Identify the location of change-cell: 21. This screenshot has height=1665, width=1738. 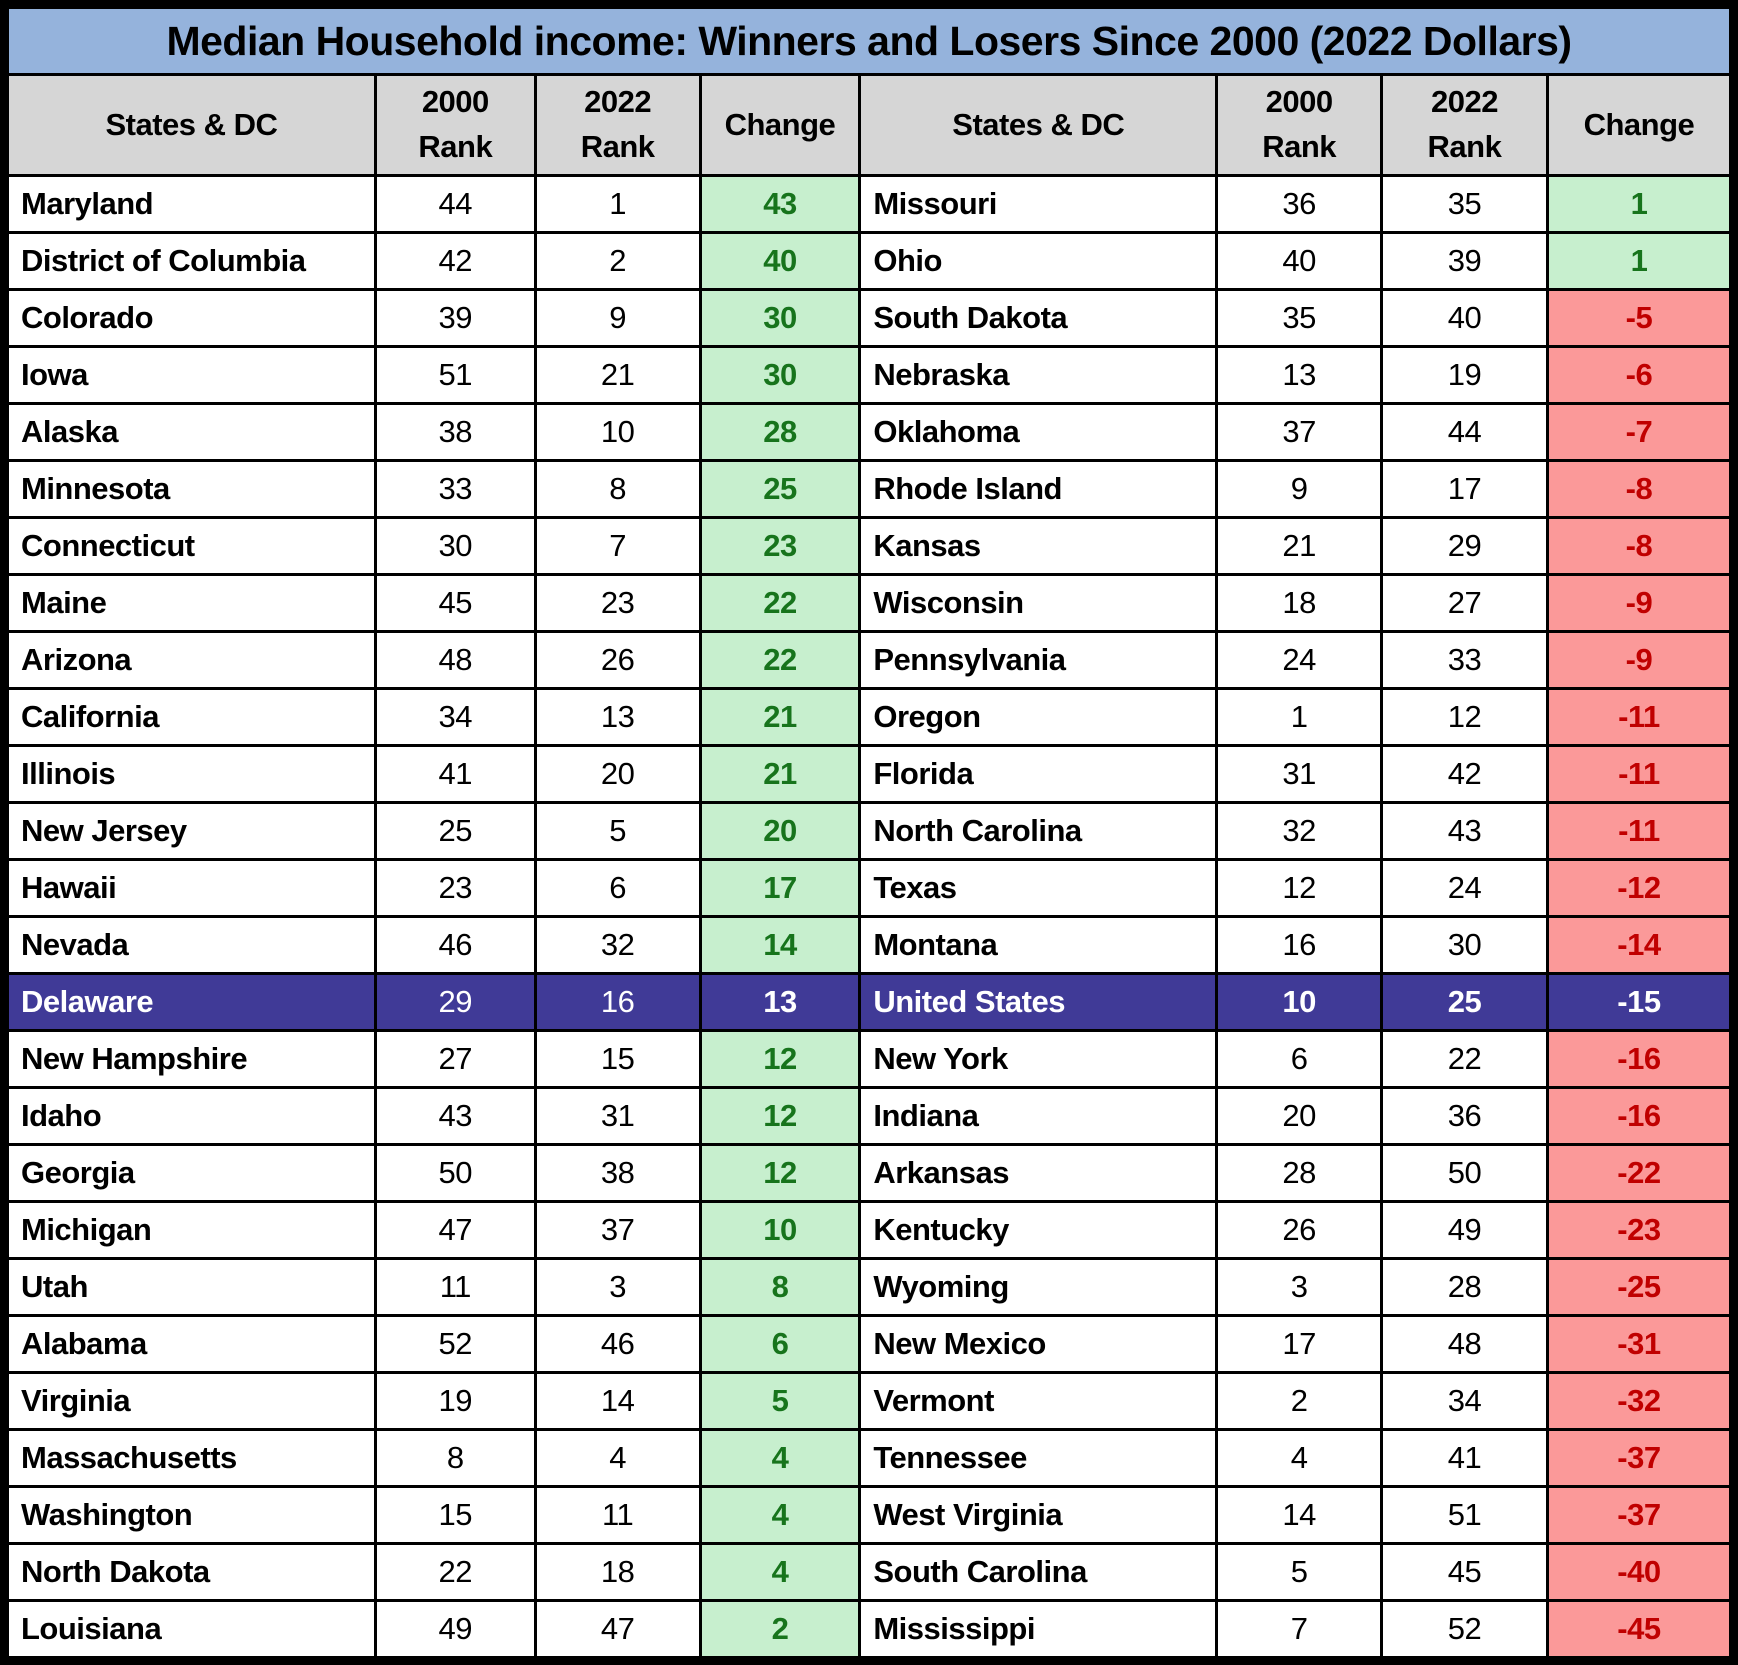
(780, 717).